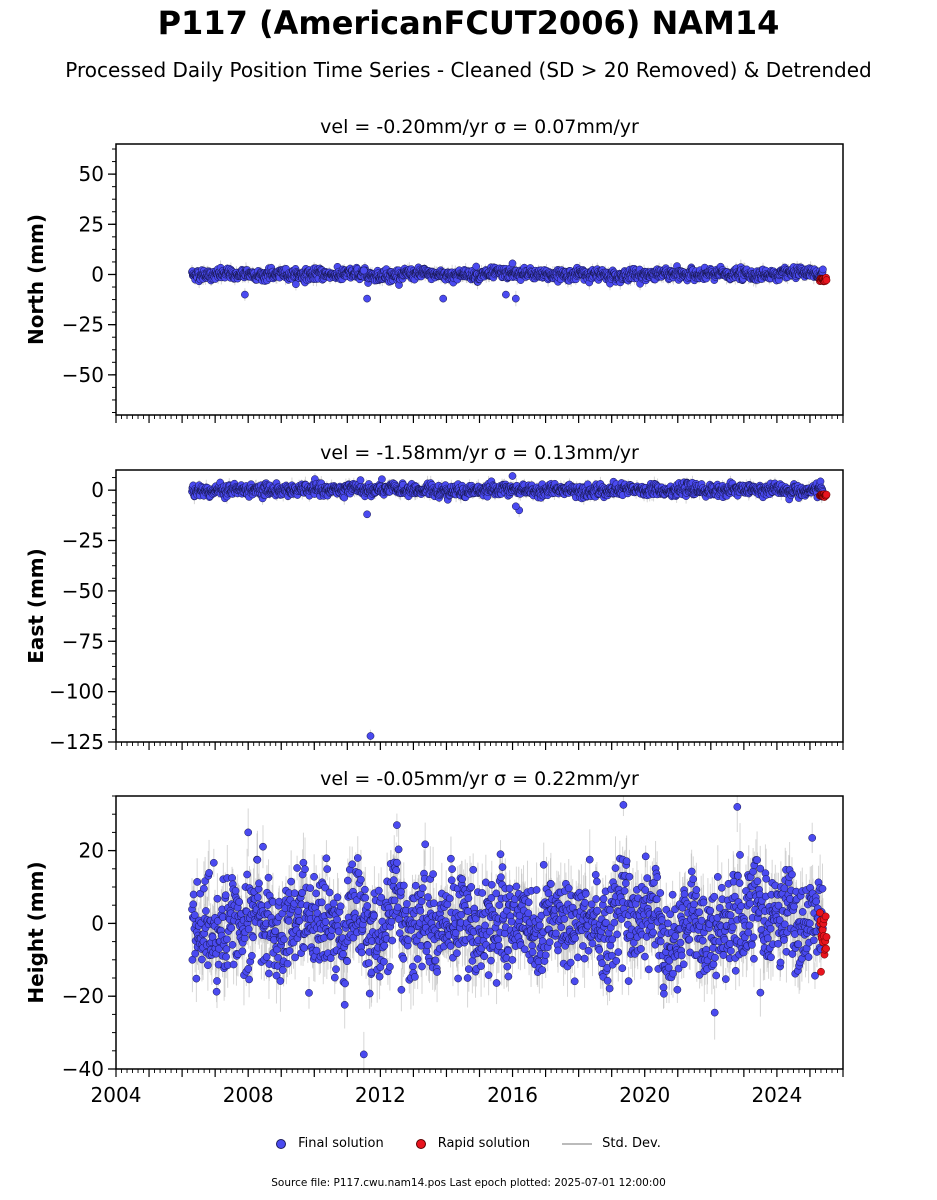  What do you see at coordinates (479, 779) in the screenshot?
I see `panel-title: vel = -0.05mm/yr σ = 0.22mm/yr` at bounding box center [479, 779].